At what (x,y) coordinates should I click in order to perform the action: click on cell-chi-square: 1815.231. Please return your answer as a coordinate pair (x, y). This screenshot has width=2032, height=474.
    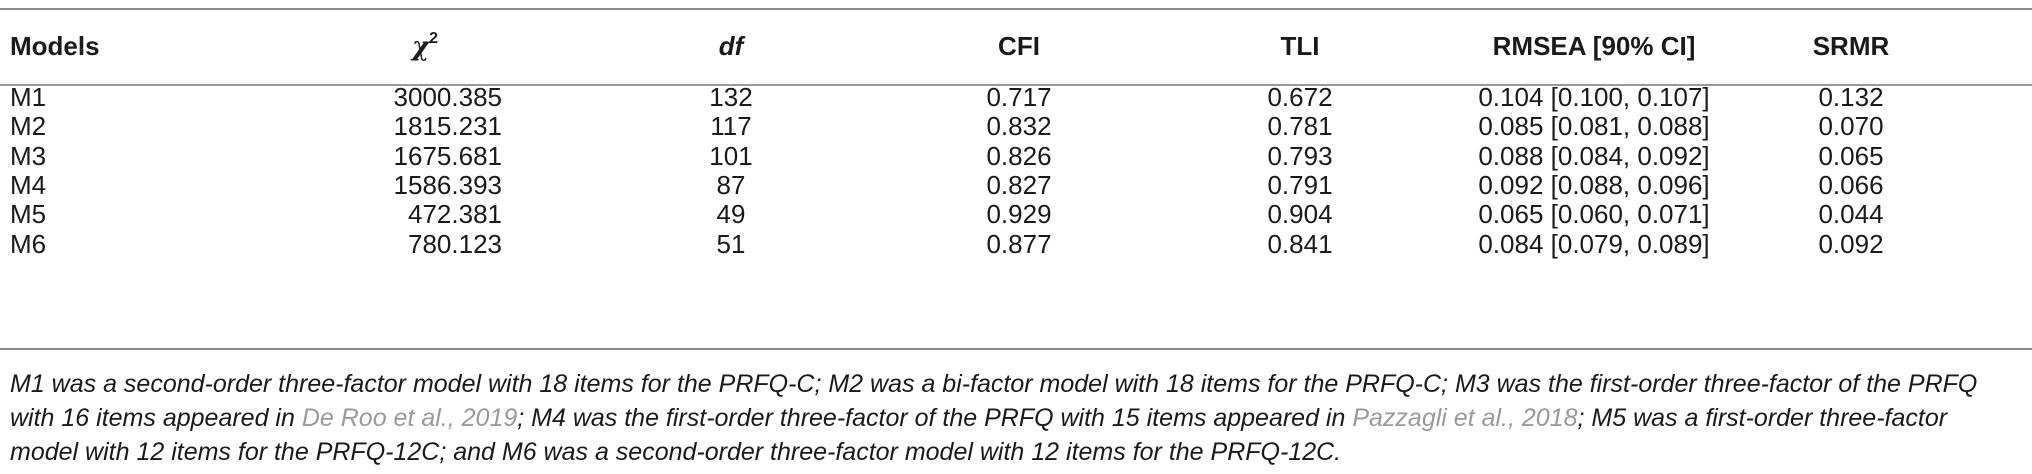
    Looking at the image, I should click on (447, 126).